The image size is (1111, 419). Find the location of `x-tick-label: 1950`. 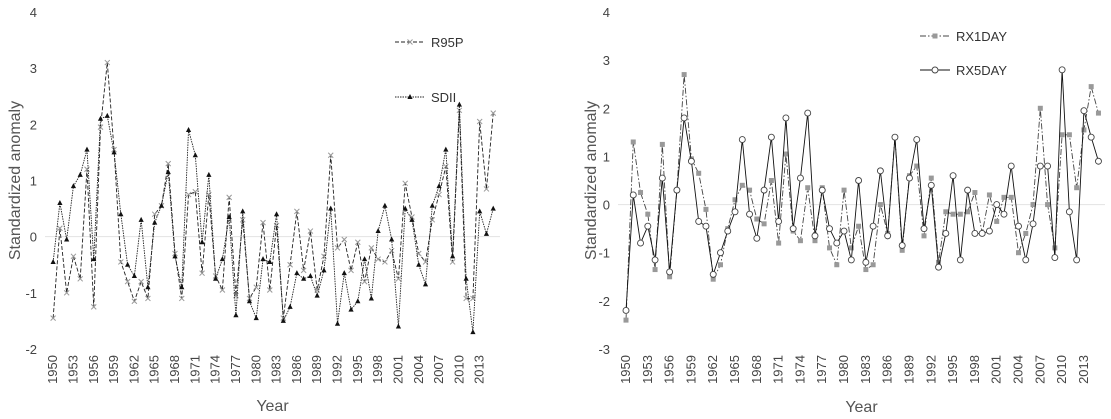

x-tick-label: 1950 is located at coordinates (52, 369).